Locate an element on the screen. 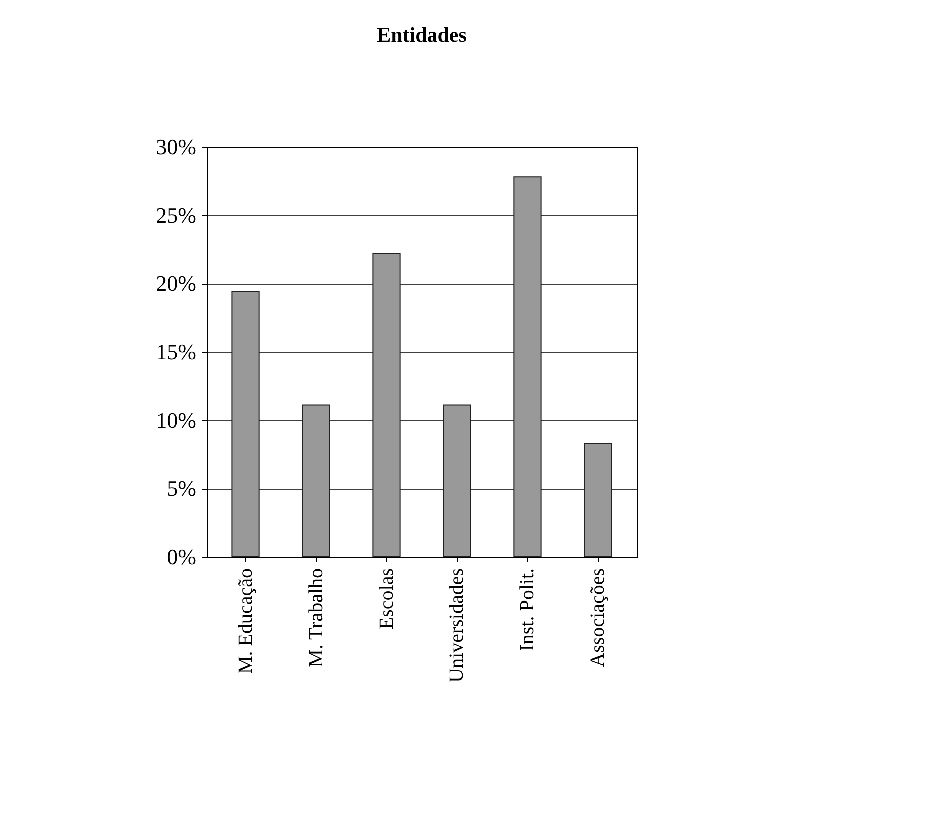 The width and height of the screenshot is (946, 831). y-tick-label: 15% is located at coordinates (176, 352).